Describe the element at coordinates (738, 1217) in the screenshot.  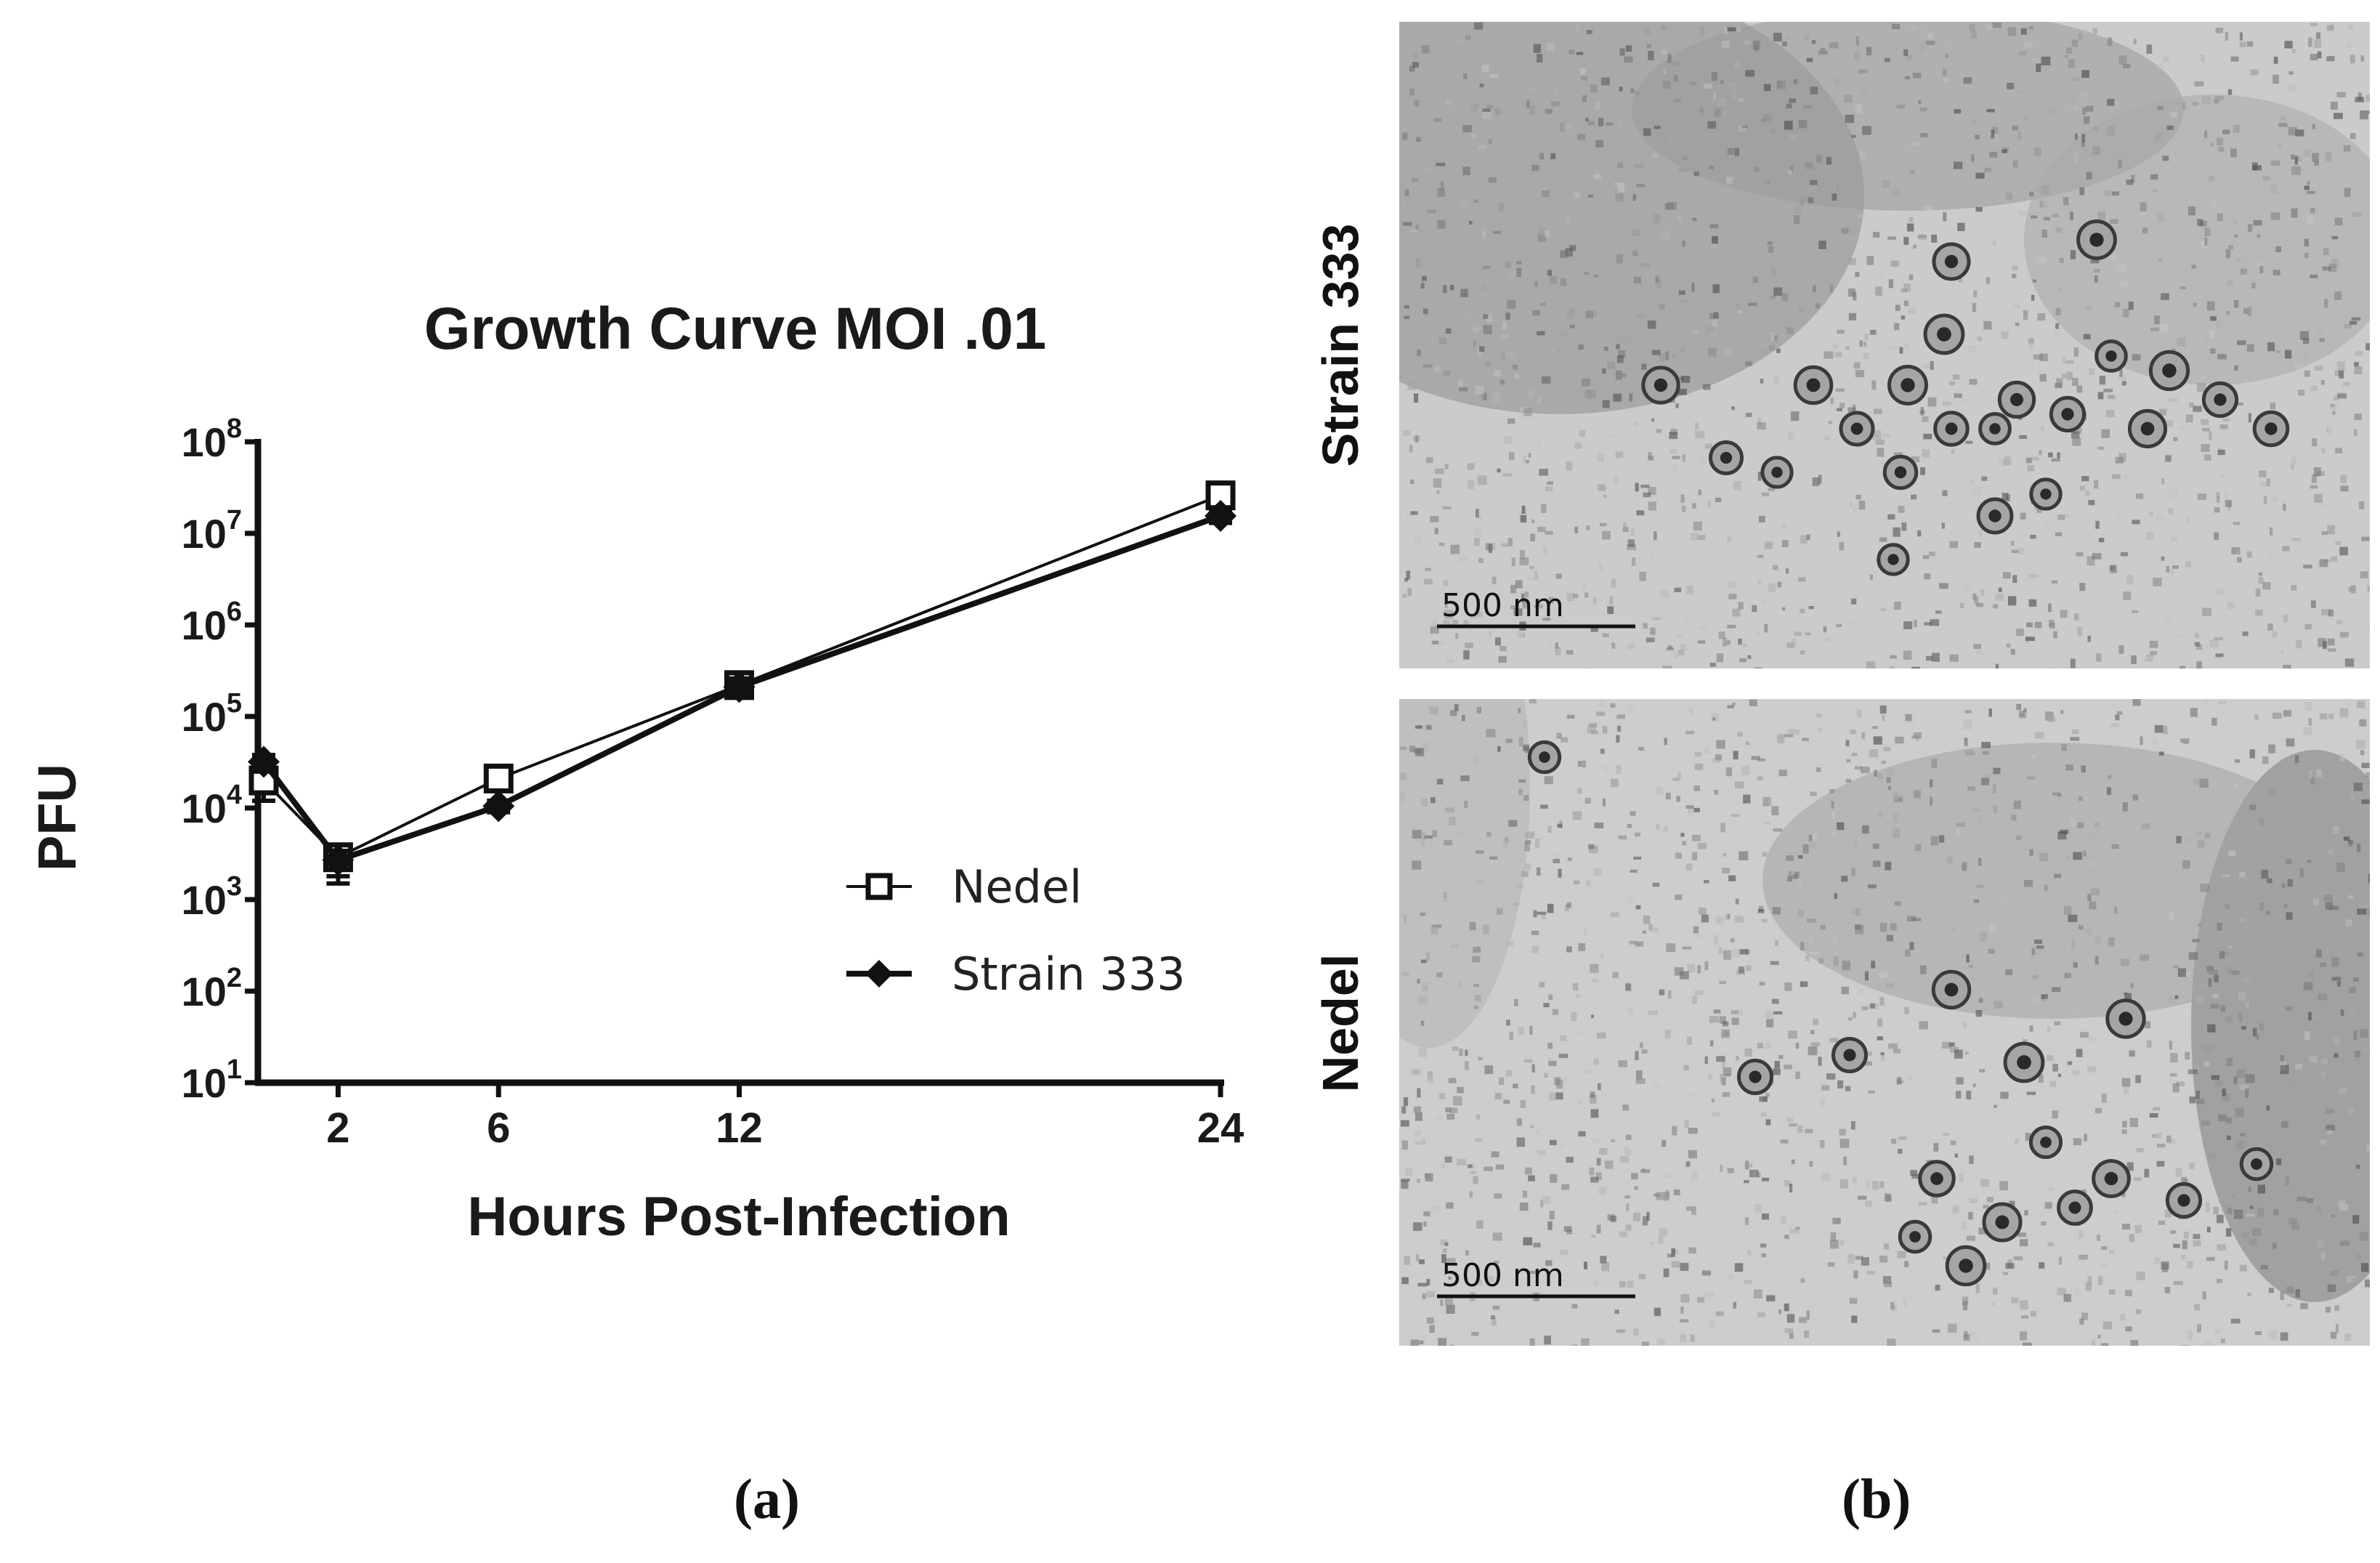
I see `x-axis-label: Hours Post-Infection` at that location.